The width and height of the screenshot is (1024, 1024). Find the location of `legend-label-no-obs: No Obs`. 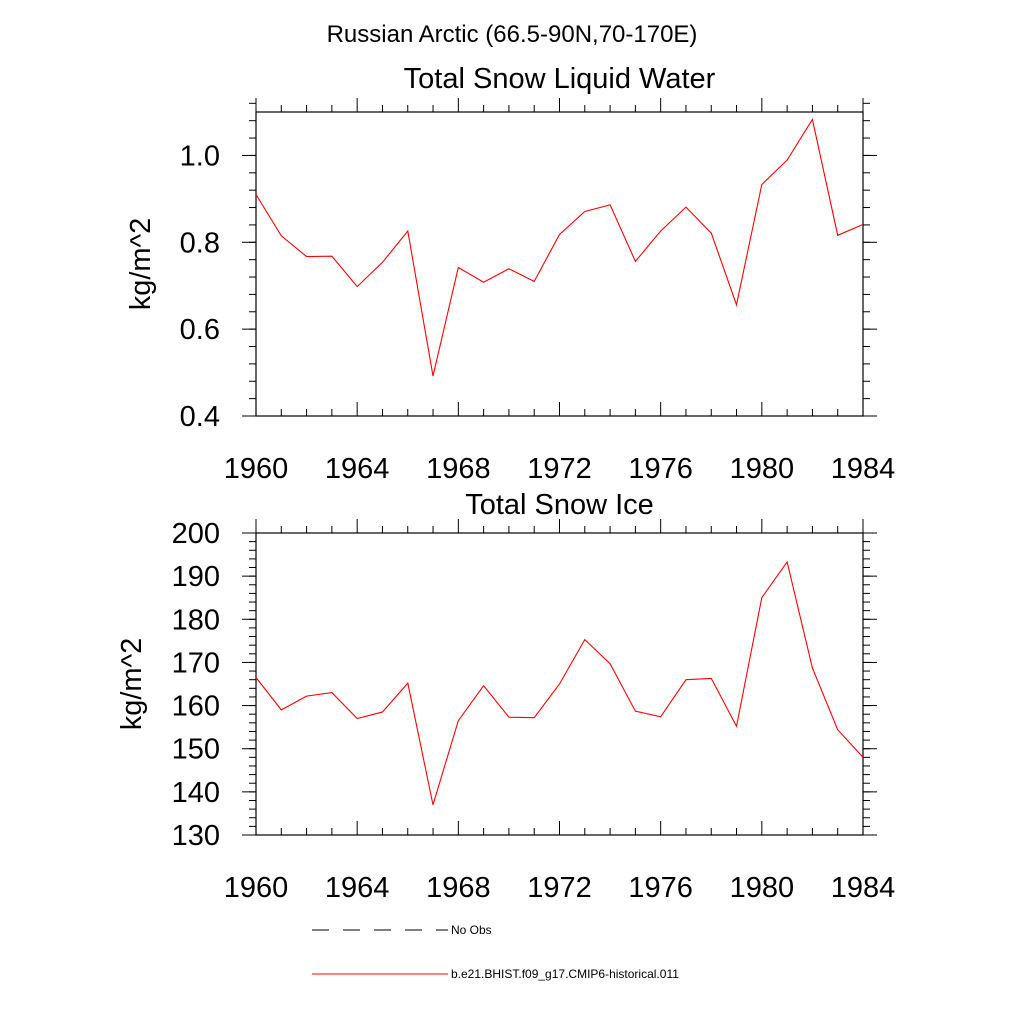

legend-label-no-obs: No Obs is located at coordinates (471, 930).